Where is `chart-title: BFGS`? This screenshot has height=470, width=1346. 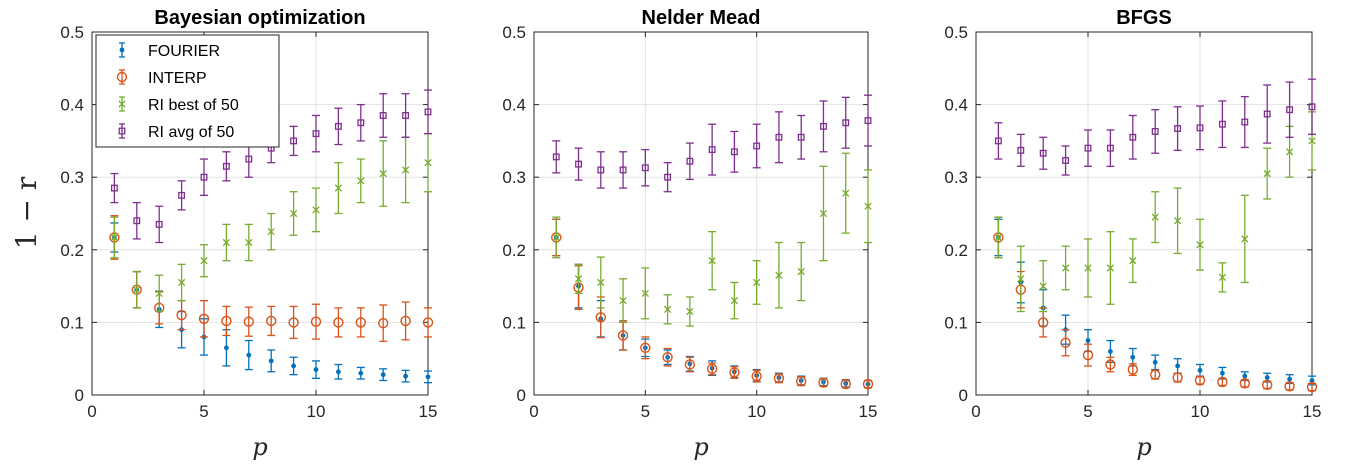 chart-title: BFGS is located at coordinates (1144, 18).